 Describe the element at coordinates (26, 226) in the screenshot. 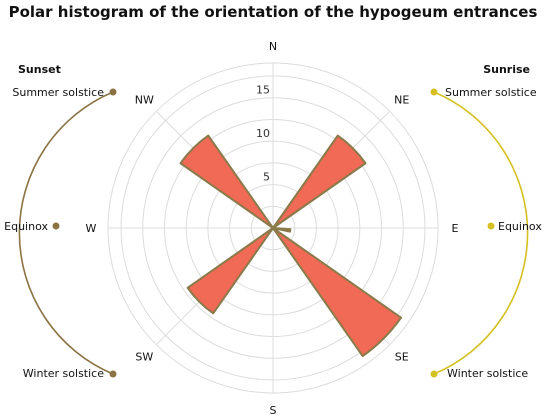

I see `sunset-equinox-label: Equinox` at that location.